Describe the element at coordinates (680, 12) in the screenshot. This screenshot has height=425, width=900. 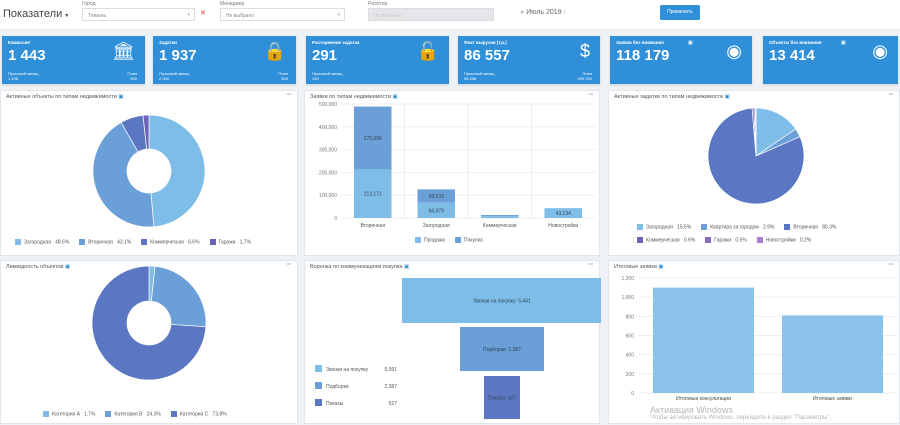
I see `apply-button: Применить` at that location.